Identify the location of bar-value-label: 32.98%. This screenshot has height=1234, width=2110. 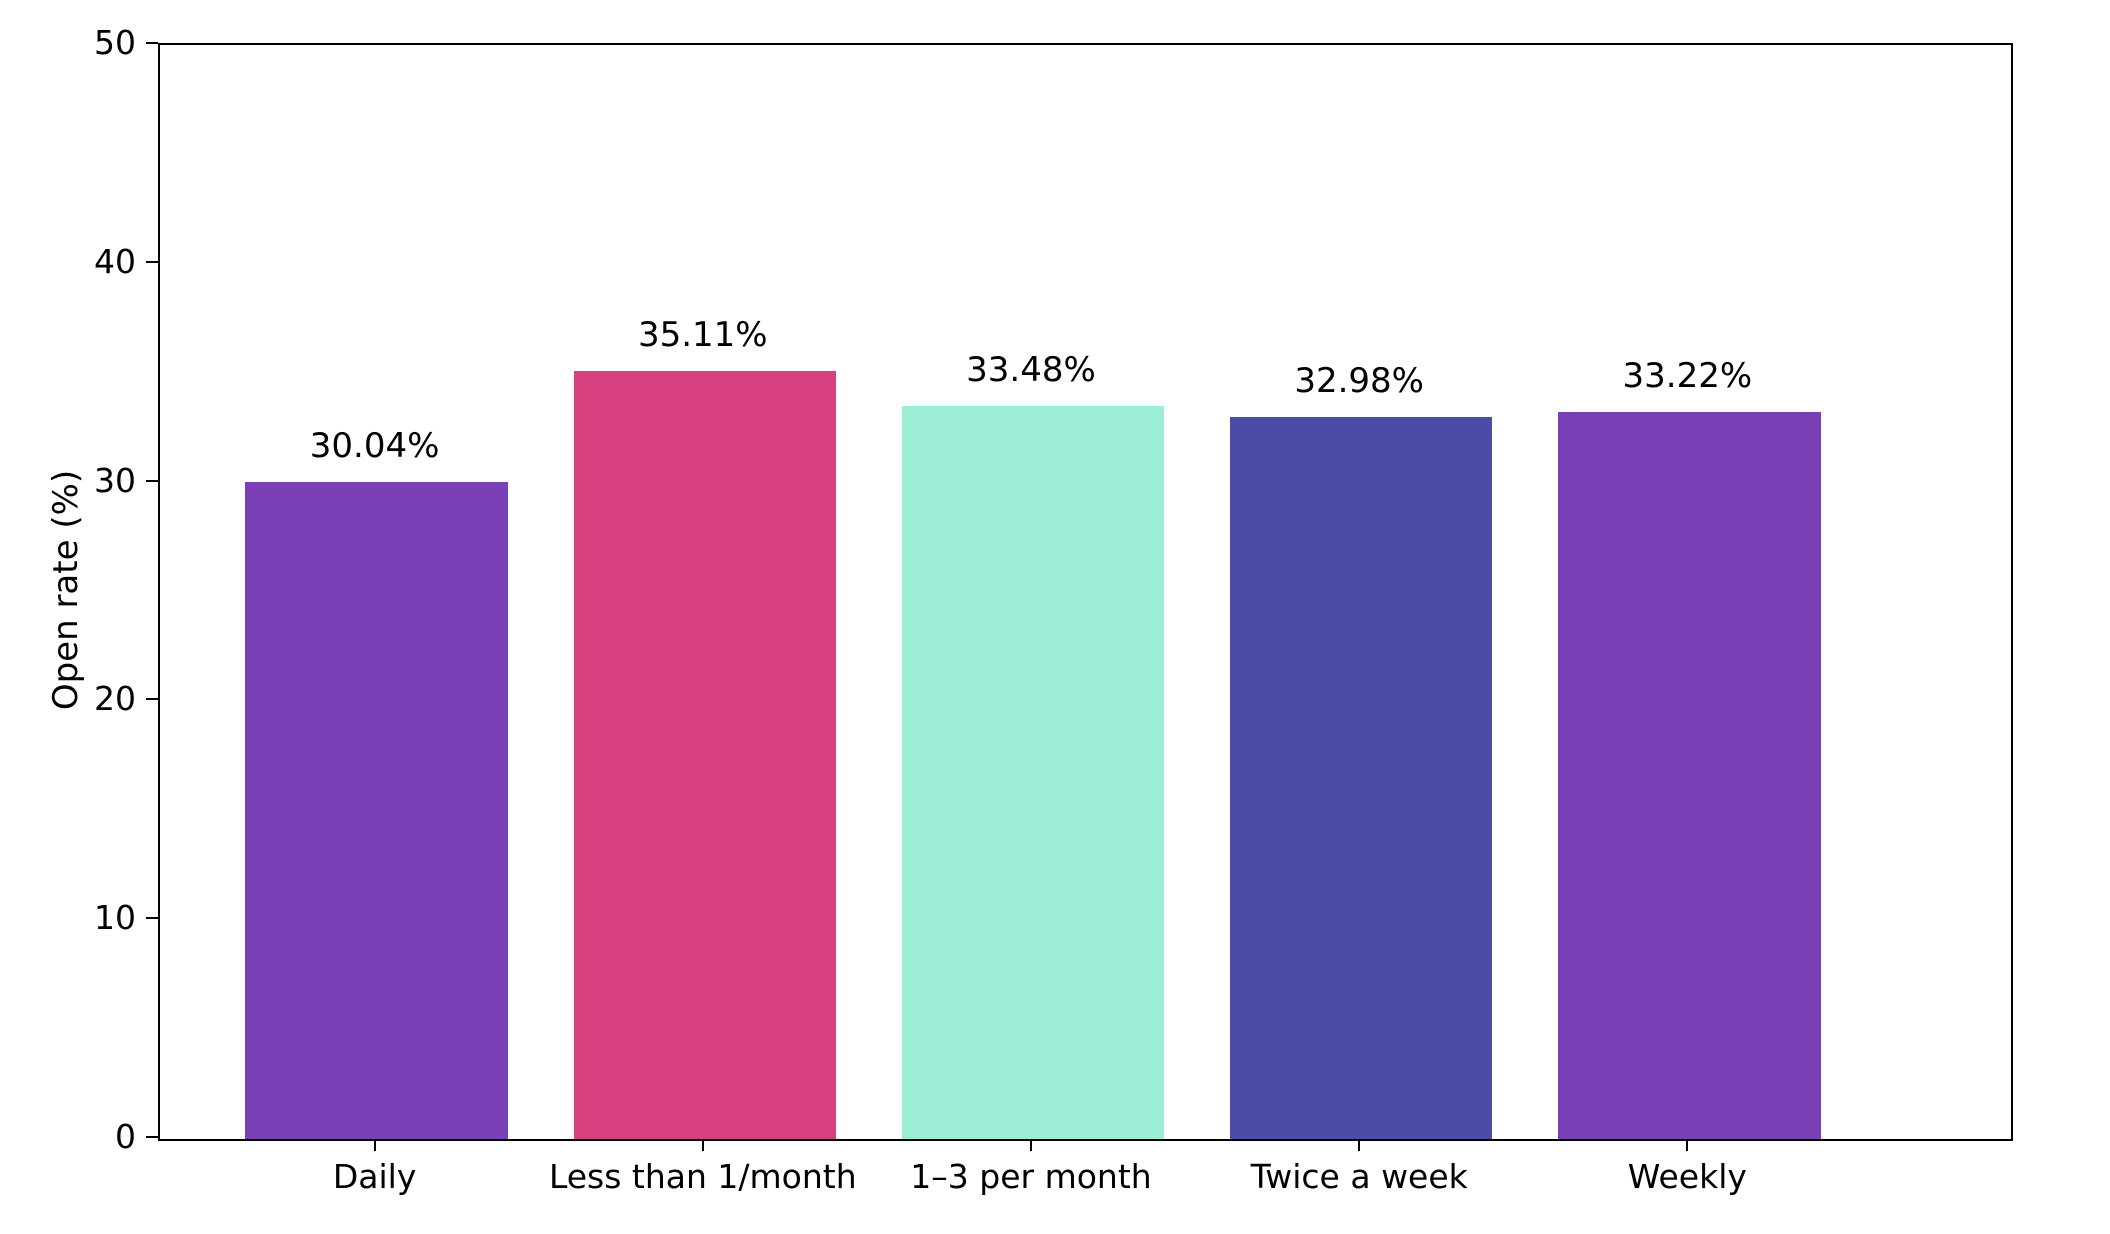
(1359, 381).